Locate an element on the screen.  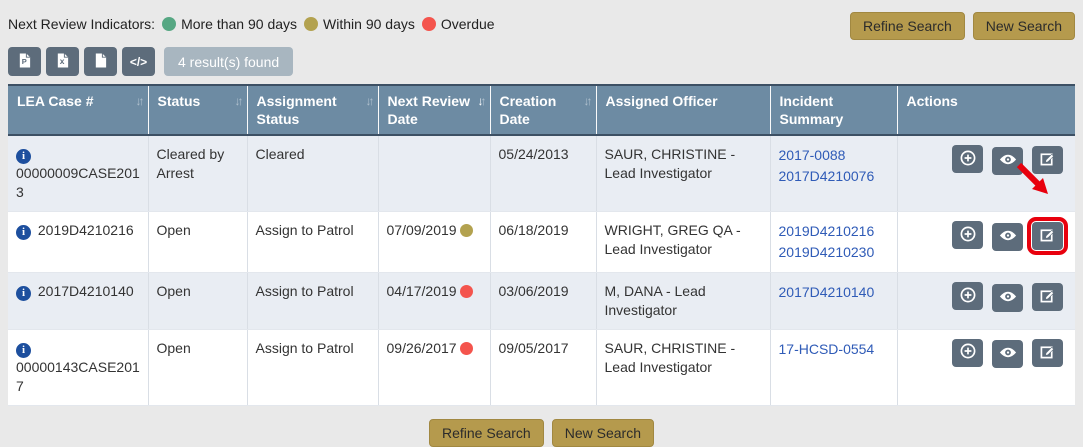
next-review-cell: 07/09/2019 is located at coordinates (434, 242).